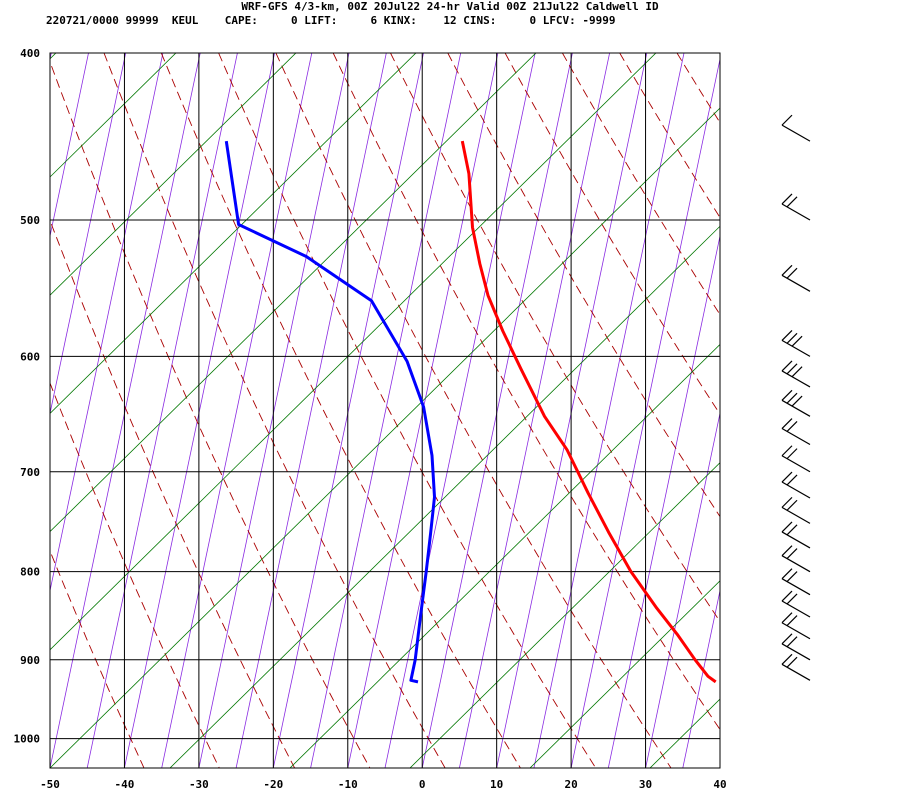 Image resolution: width=900 pixels, height=800 pixels. What do you see at coordinates (50, 784) in the screenshot?
I see `x-tick-label: -50` at bounding box center [50, 784].